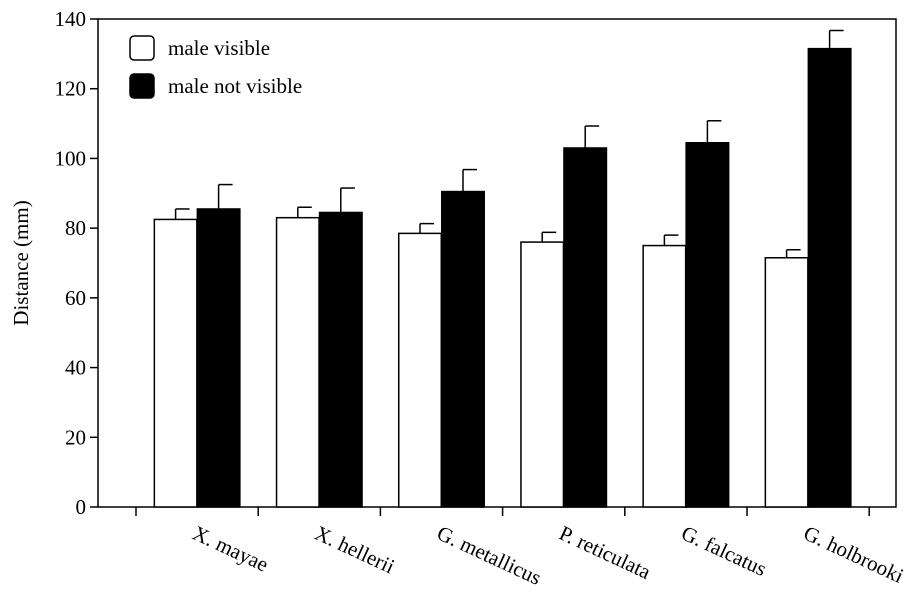 The height and width of the screenshot is (606, 919). Describe the element at coordinates (75, 298) in the screenshot. I see `y-tick-label: 60` at that location.